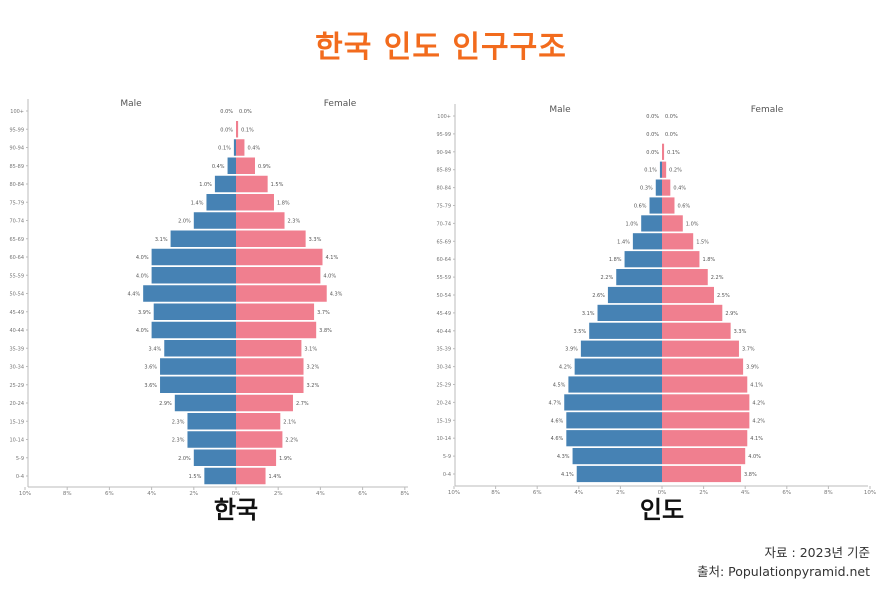 This screenshot has height=606, width=882. Describe the element at coordinates (723, 296) in the screenshot. I see `female-value-label: 2.5%` at that location.